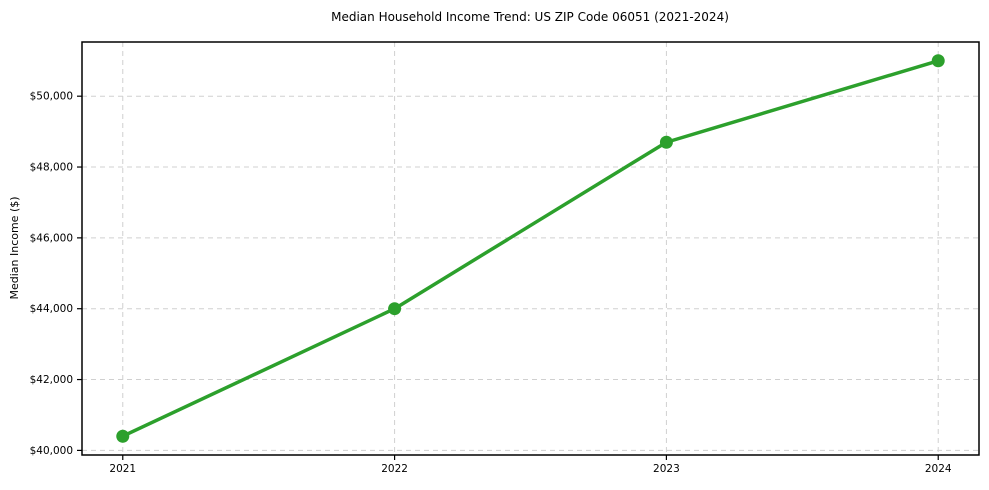  Describe the element at coordinates (938, 469) in the screenshot. I see `x-tick-label: 2024` at that location.